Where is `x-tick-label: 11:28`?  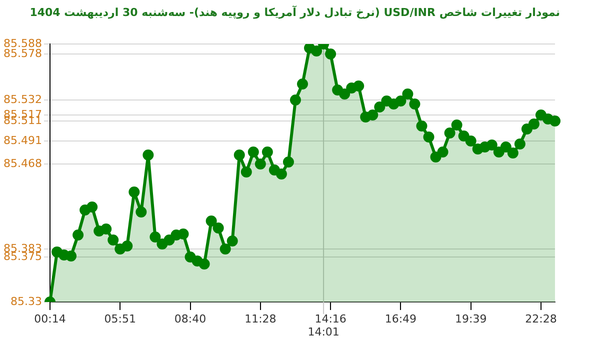
x-tick-label: 11:28 is located at coordinates (260, 319).